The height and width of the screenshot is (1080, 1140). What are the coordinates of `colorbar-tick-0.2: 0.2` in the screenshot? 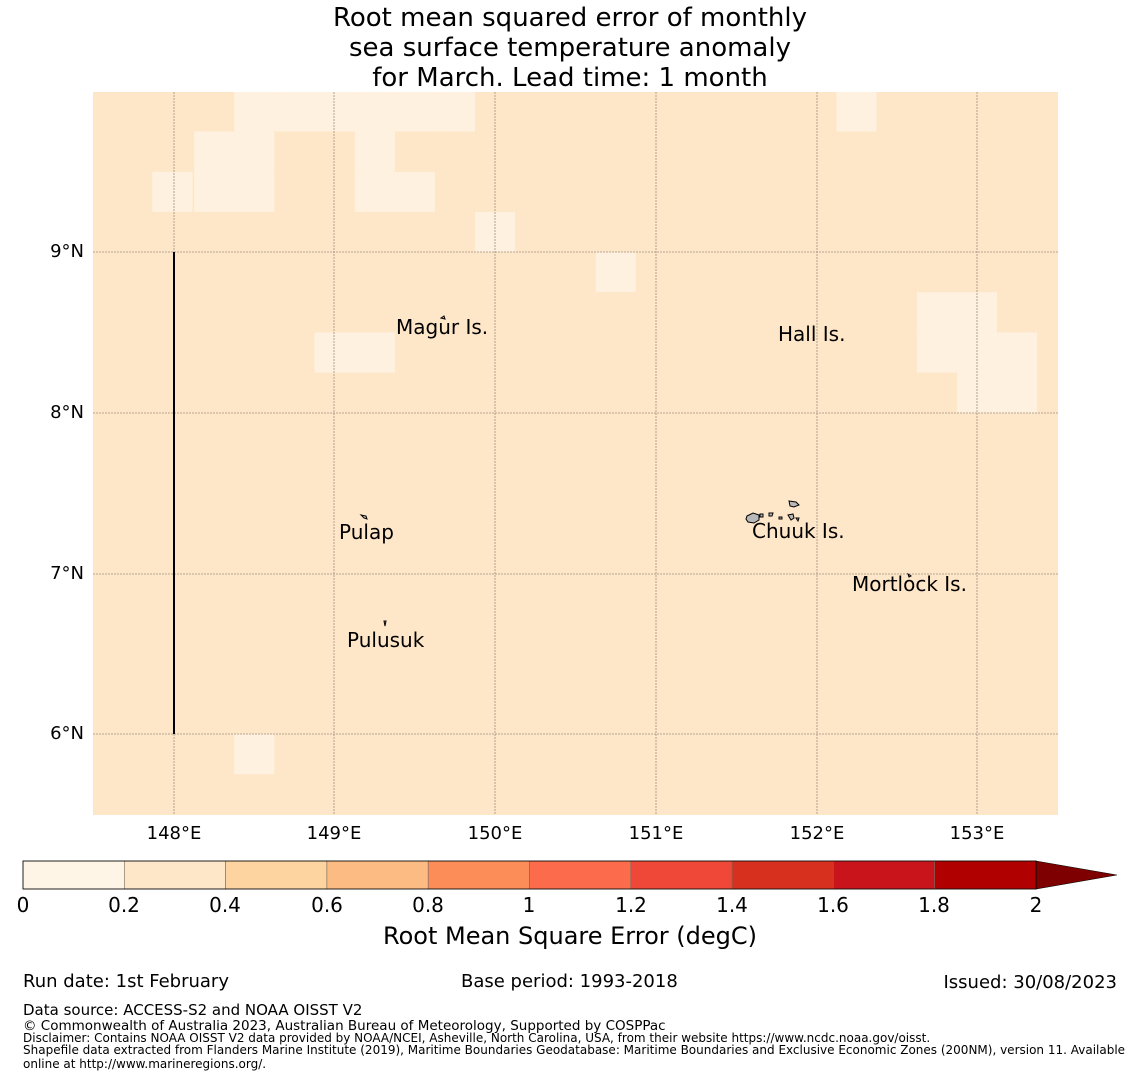 It's located at (124, 905).